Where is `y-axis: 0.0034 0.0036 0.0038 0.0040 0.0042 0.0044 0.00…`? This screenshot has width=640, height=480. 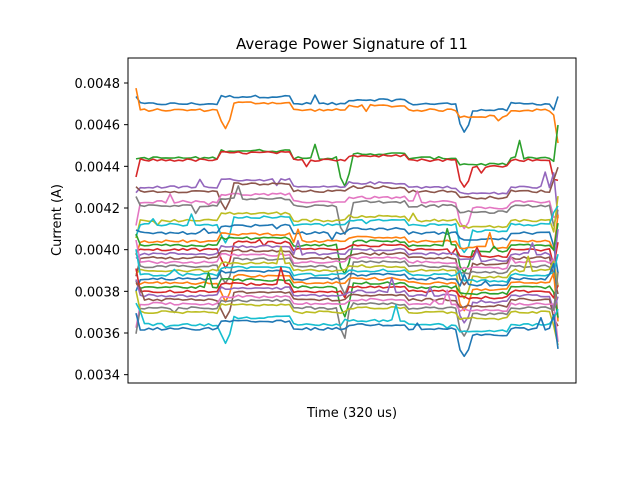 y-axis: 0.0034 0.0036 0.0038 0.0040 0.0042 0.0044 0.00… is located at coordinates (101, 230).